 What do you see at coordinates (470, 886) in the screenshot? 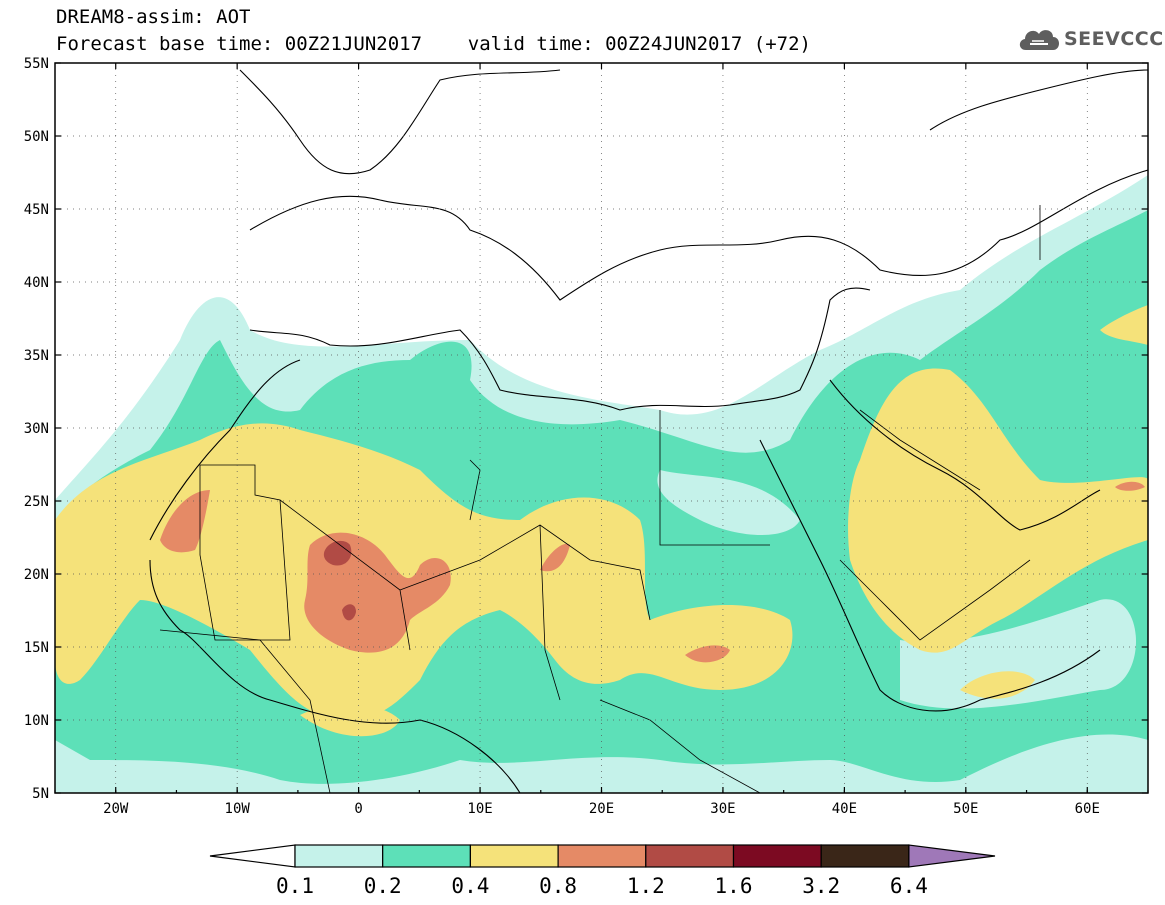
I see `colorbar-label: 0.4` at bounding box center [470, 886].